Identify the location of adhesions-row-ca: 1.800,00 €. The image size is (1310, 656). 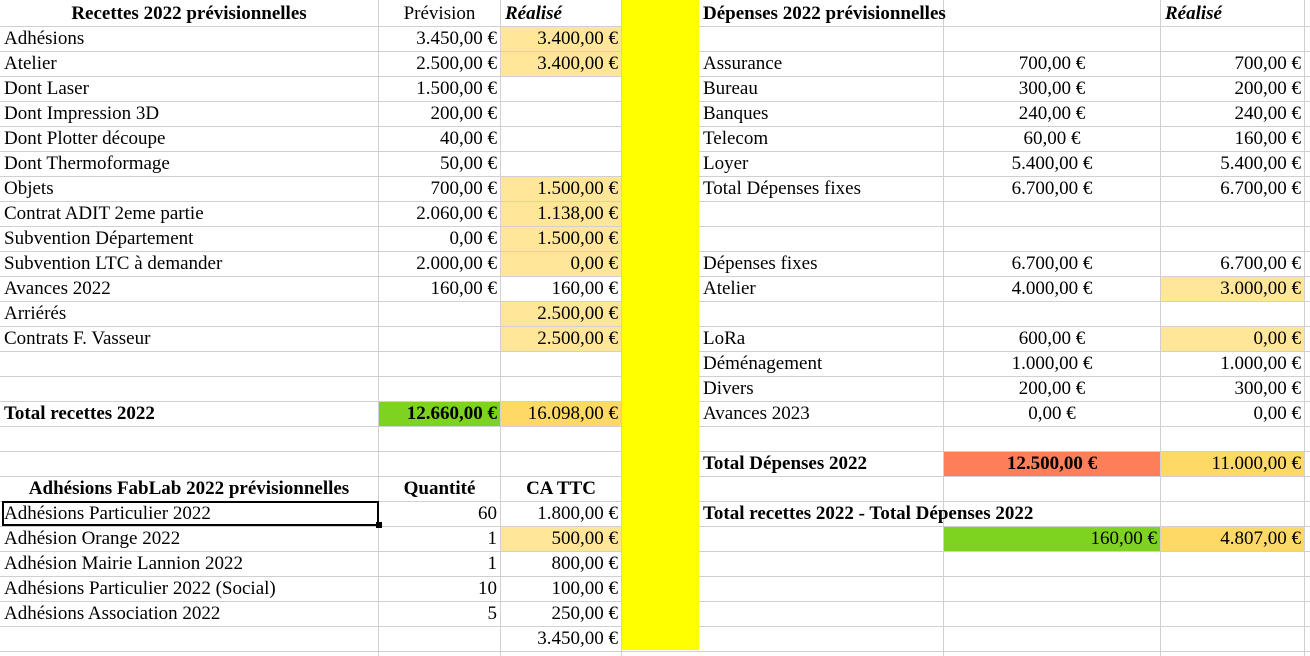
(577, 513).